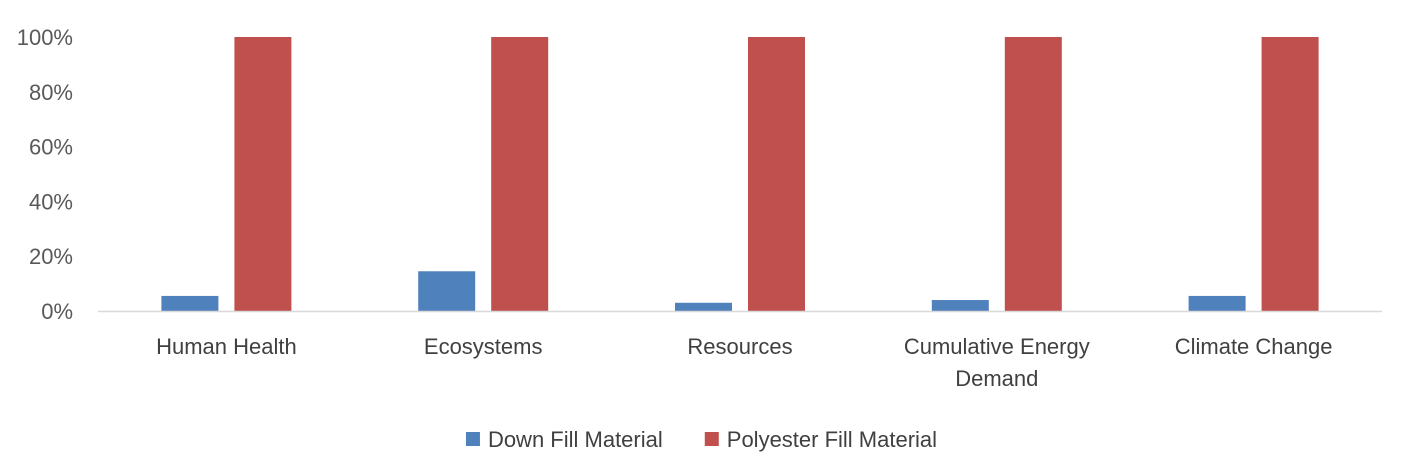  I want to click on y-axis: 0% 20% 40% 60% 80% 100%, so click(45, 174).